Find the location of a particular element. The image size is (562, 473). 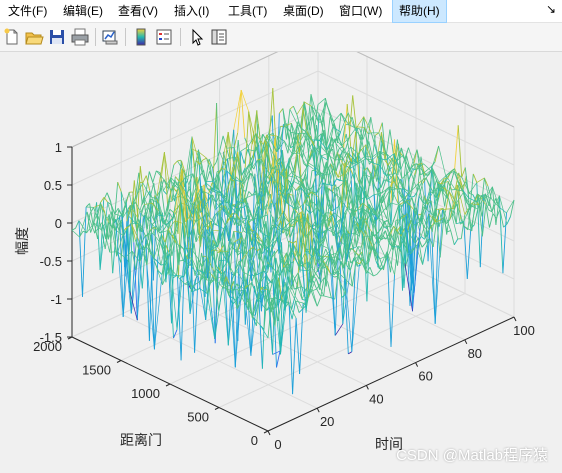

dock-arrow-icon: ↘ is located at coordinates (550, 9).